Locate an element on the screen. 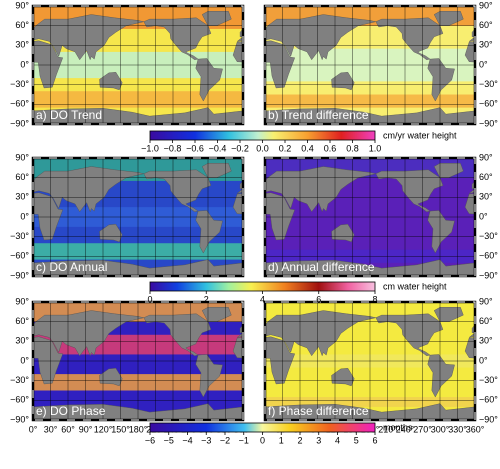 This screenshot has width=500, height=469. colorbar-tick-label: −0.8 is located at coordinates (173, 148).